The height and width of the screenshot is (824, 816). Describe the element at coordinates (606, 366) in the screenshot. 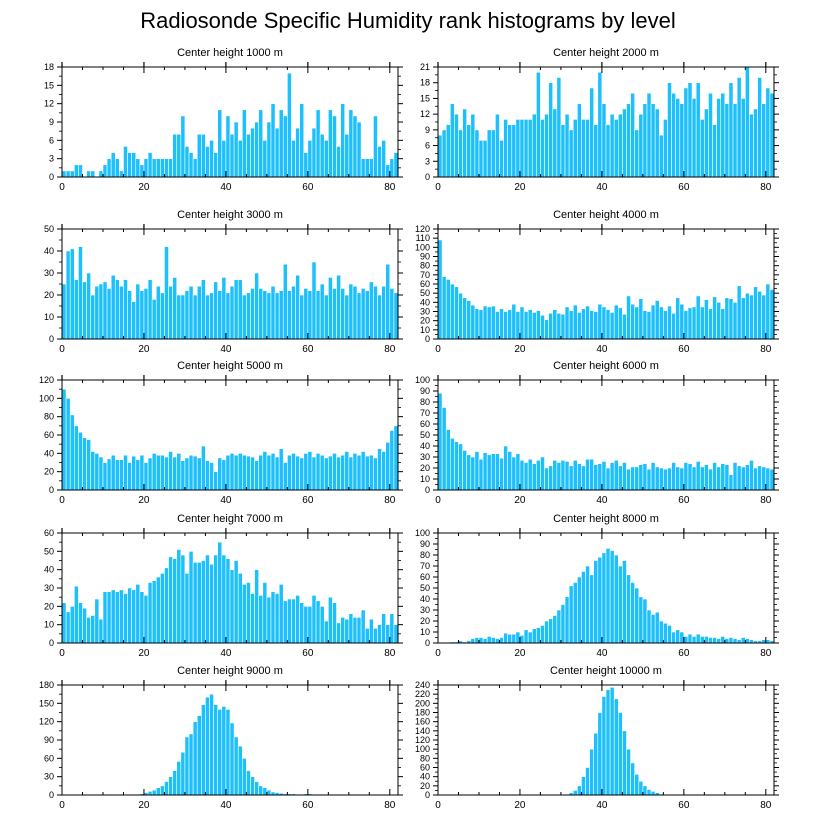

I see `panel-title: Center height 6000 m` at that location.